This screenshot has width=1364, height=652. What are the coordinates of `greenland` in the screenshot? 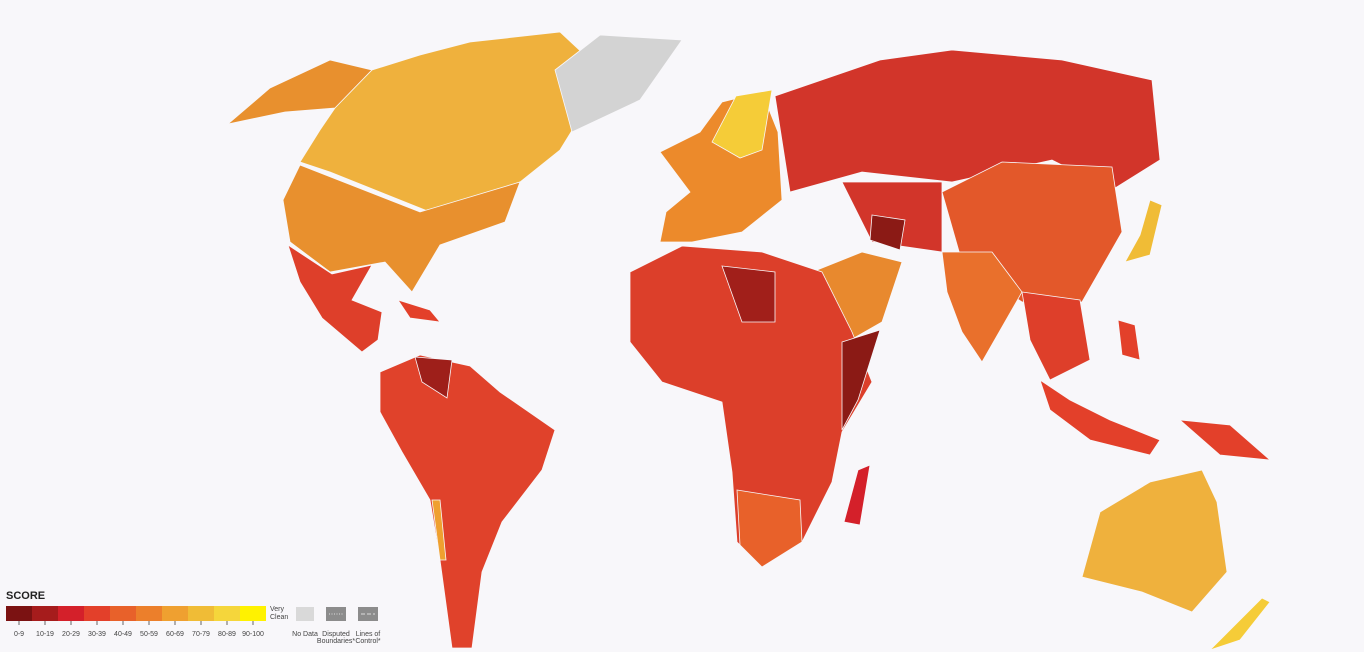 It's located at (618, 83).